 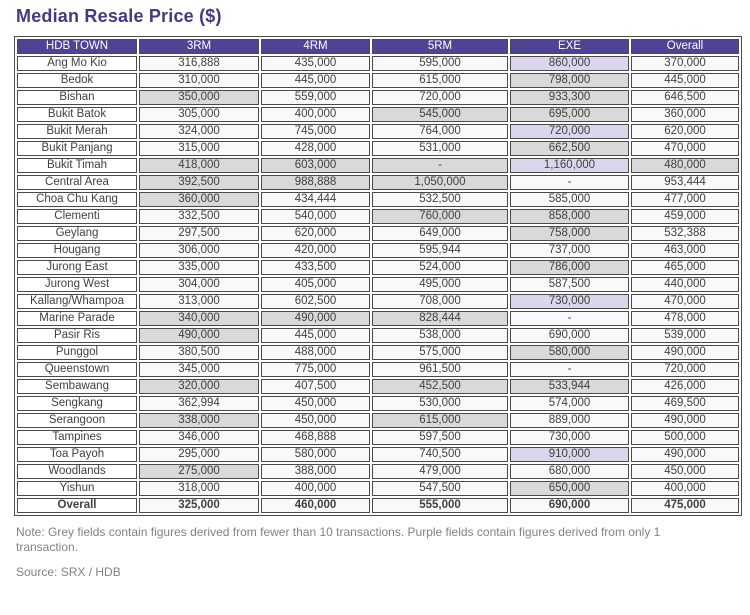 I want to click on value-cell: 798,000, so click(x=569, y=80).